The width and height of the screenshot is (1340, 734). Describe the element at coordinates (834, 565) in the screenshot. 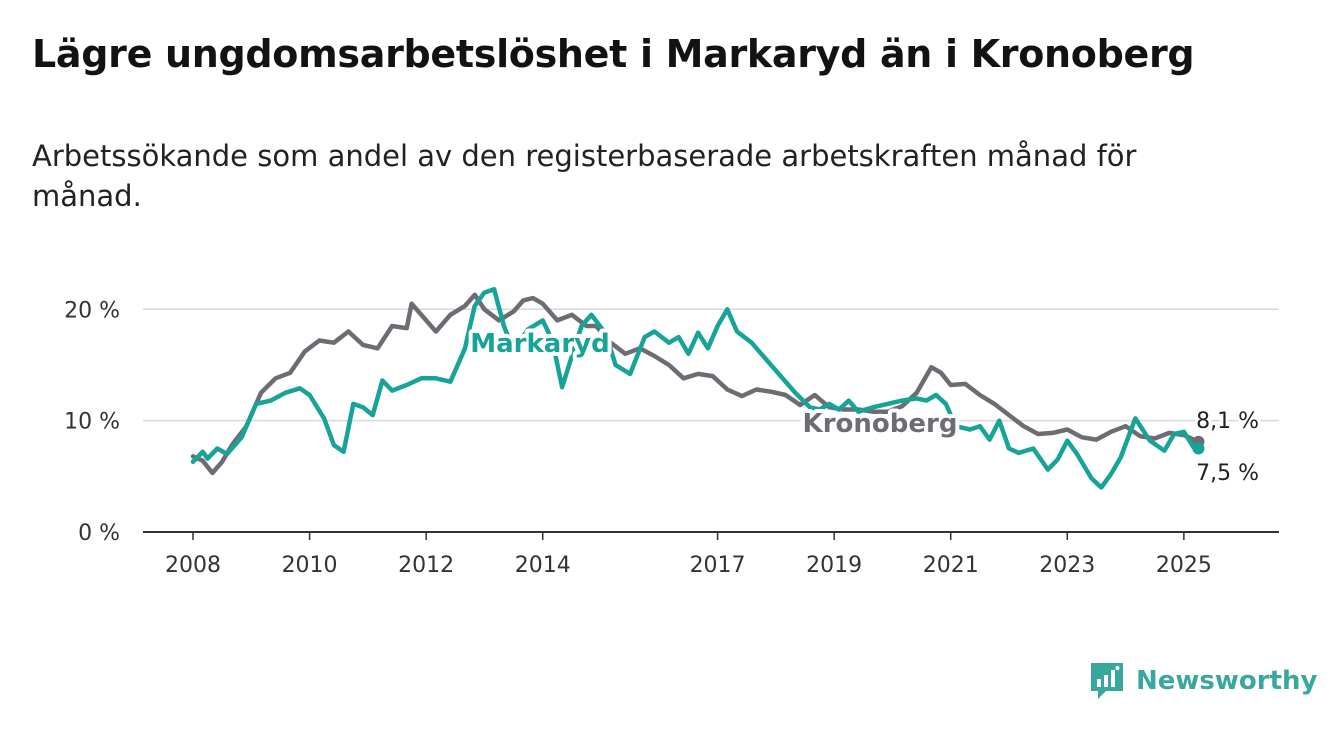

I see `x-tick-label: 2019` at that location.